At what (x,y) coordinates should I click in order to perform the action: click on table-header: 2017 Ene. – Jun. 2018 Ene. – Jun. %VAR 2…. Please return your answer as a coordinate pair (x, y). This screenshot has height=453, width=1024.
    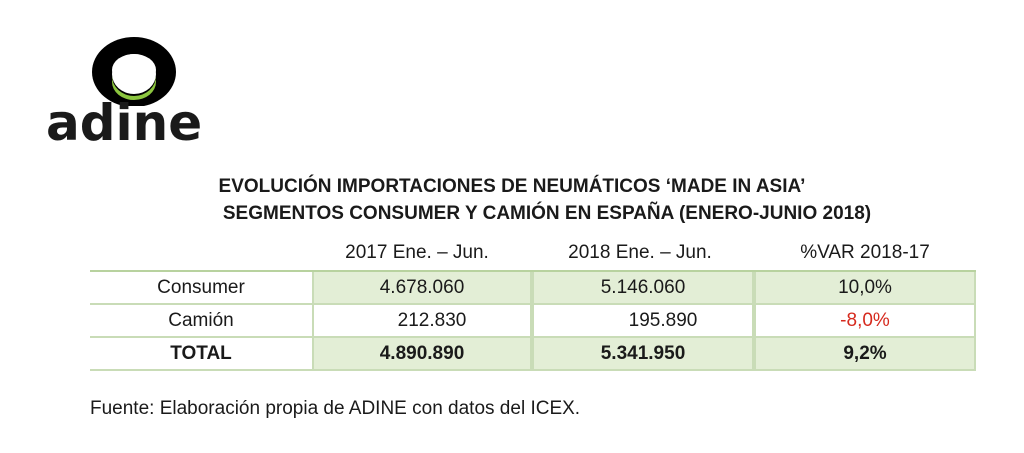
    Looking at the image, I should click on (533, 255).